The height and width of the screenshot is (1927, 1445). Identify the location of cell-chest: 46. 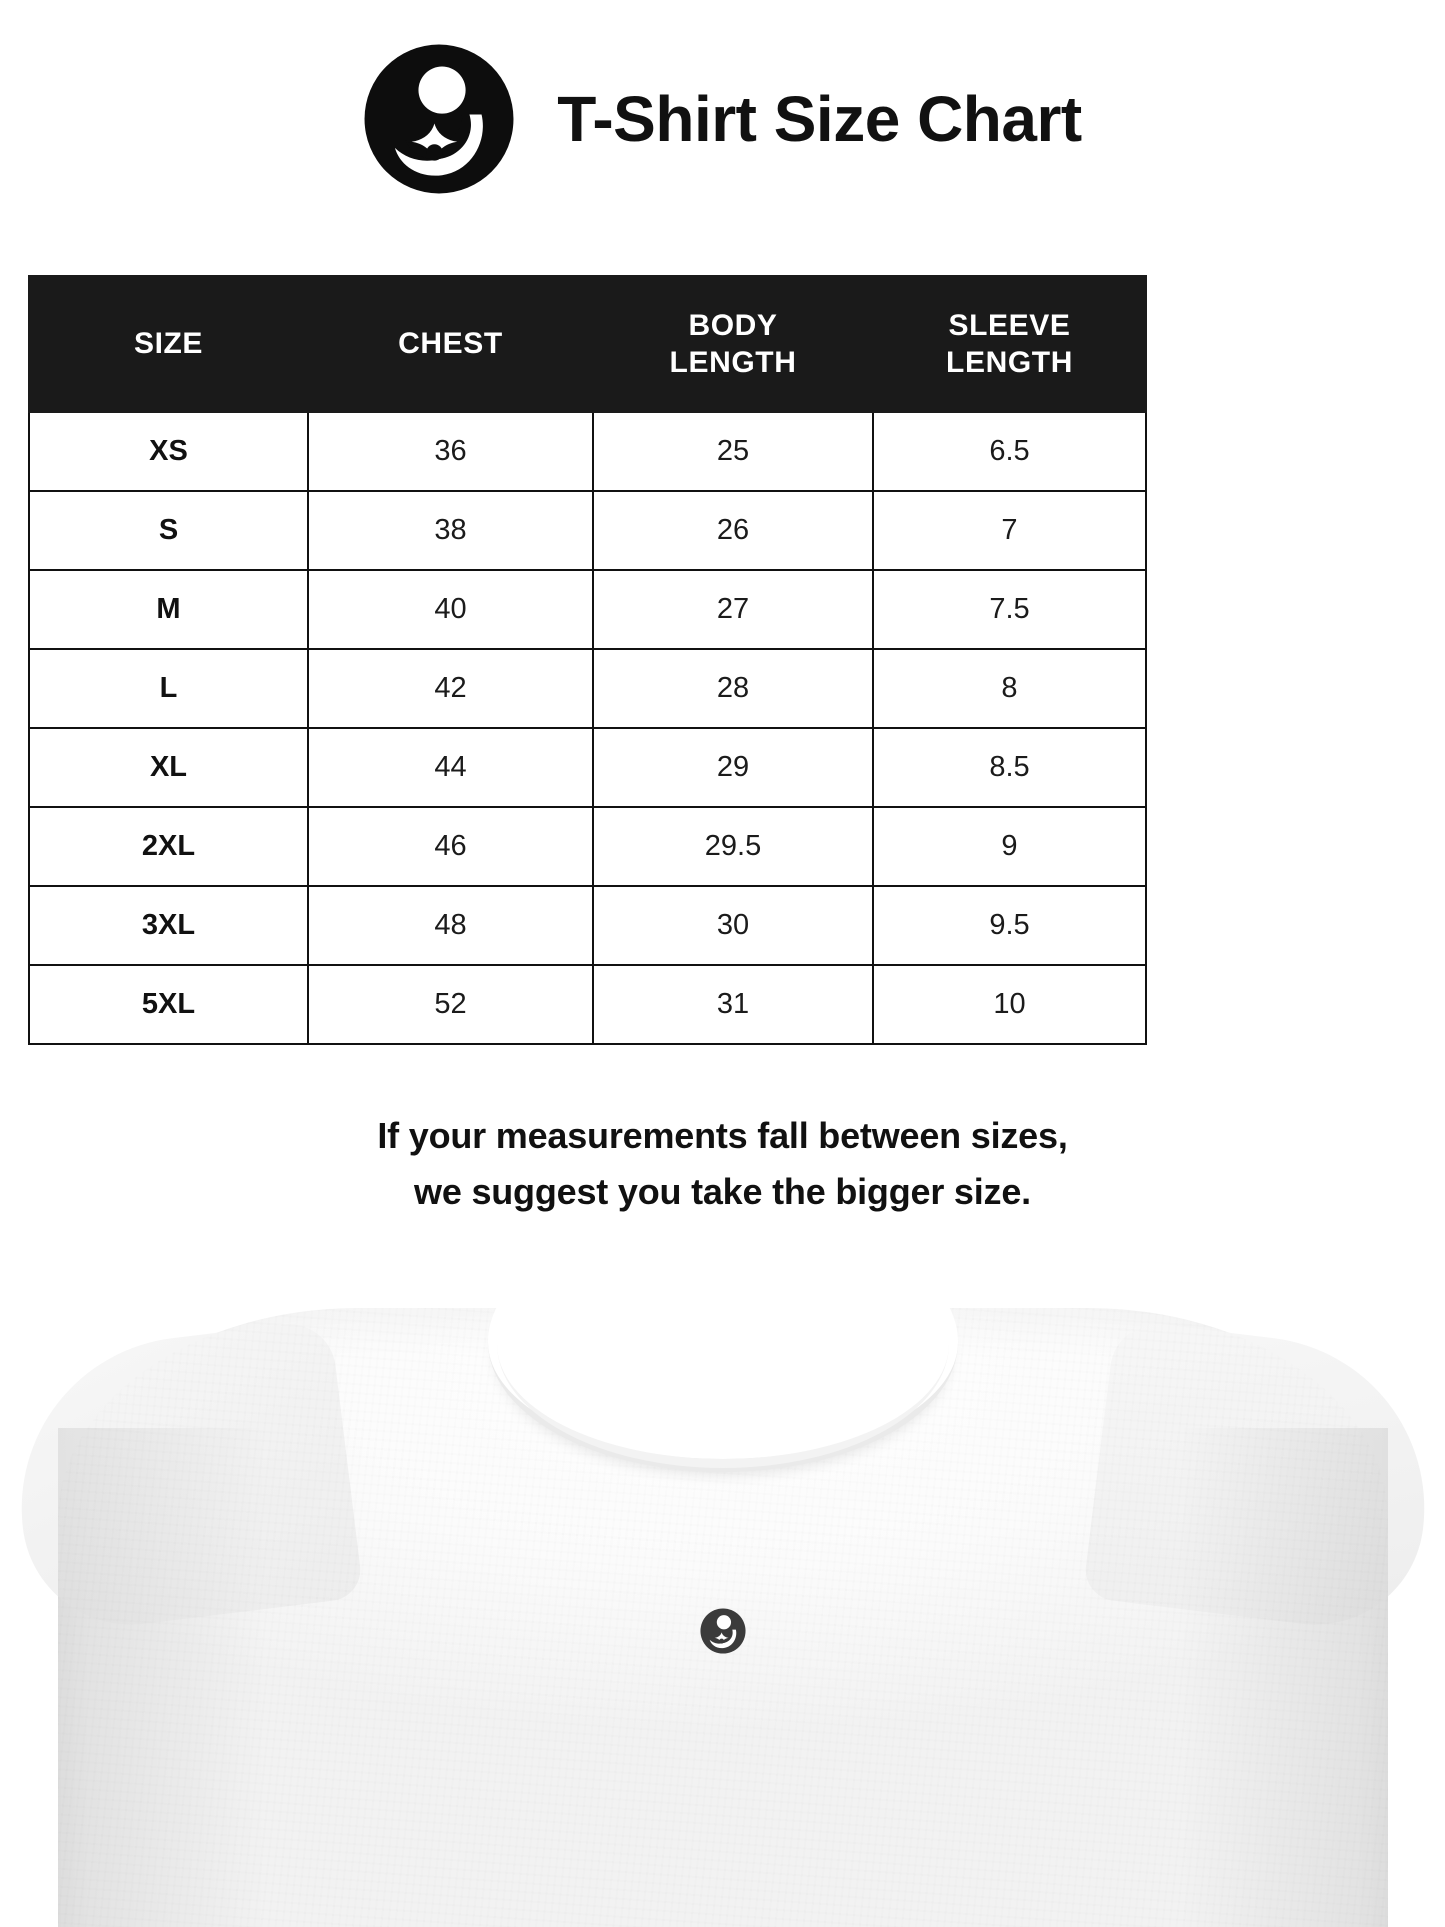
(450, 846).